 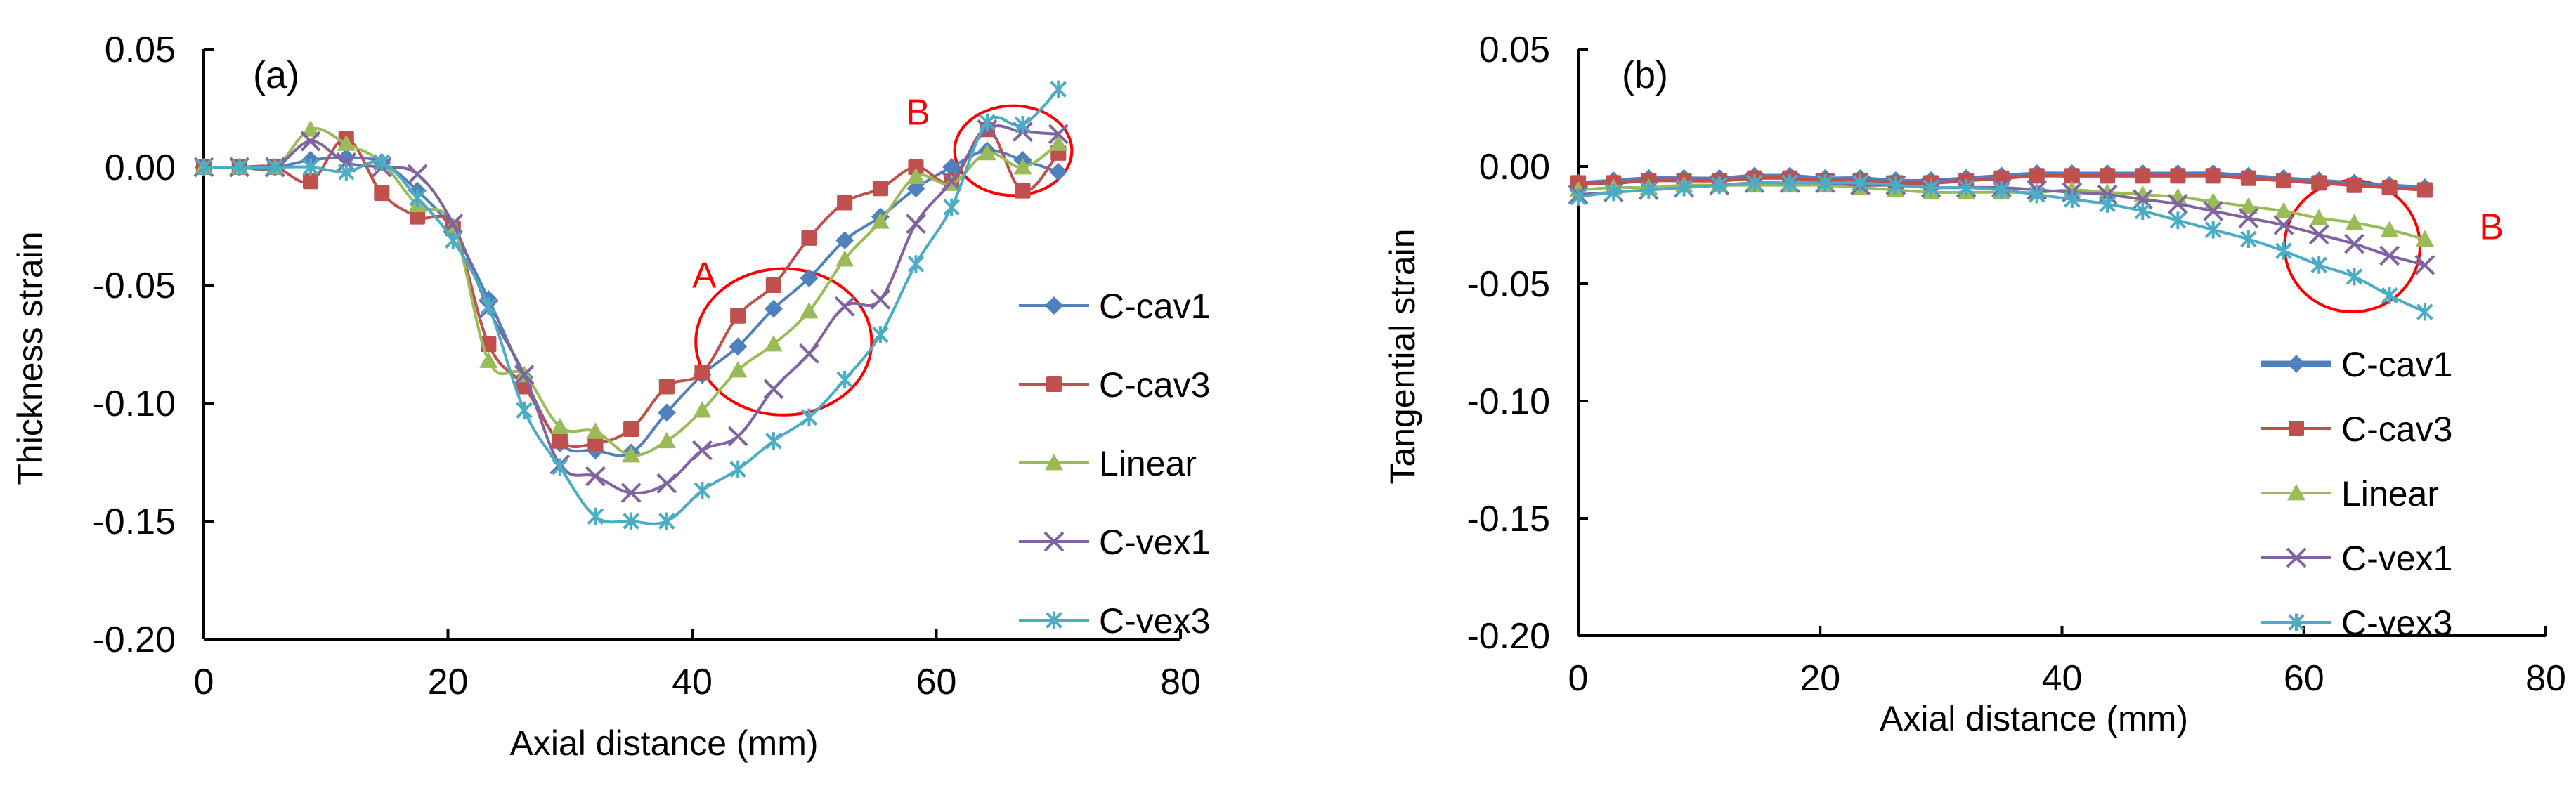 What do you see at coordinates (134, 404) in the screenshot?
I see `y-tick-label-a: -0.10` at bounding box center [134, 404].